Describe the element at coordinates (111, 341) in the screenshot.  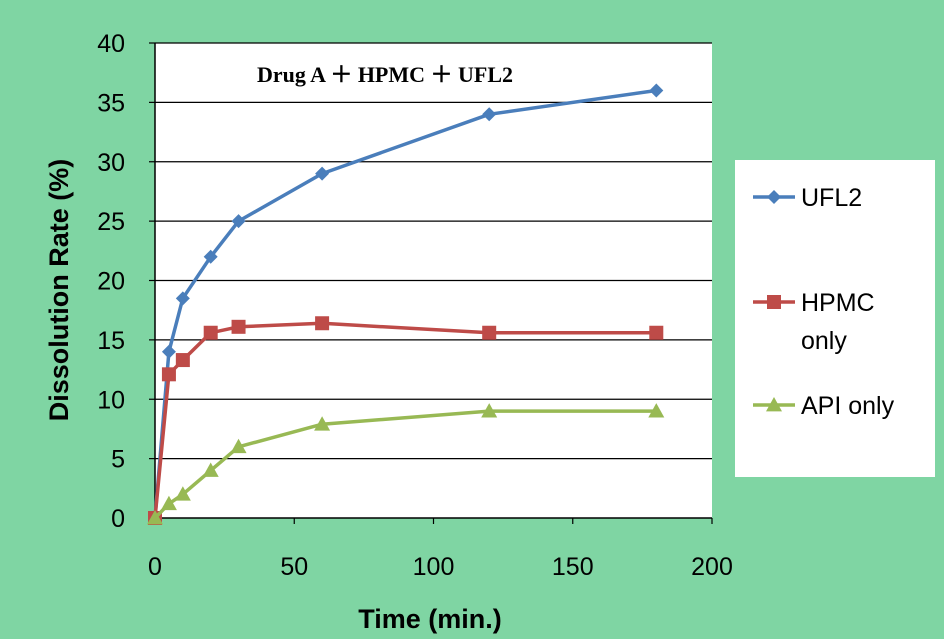
I see `y-tick-label: 15` at that location.